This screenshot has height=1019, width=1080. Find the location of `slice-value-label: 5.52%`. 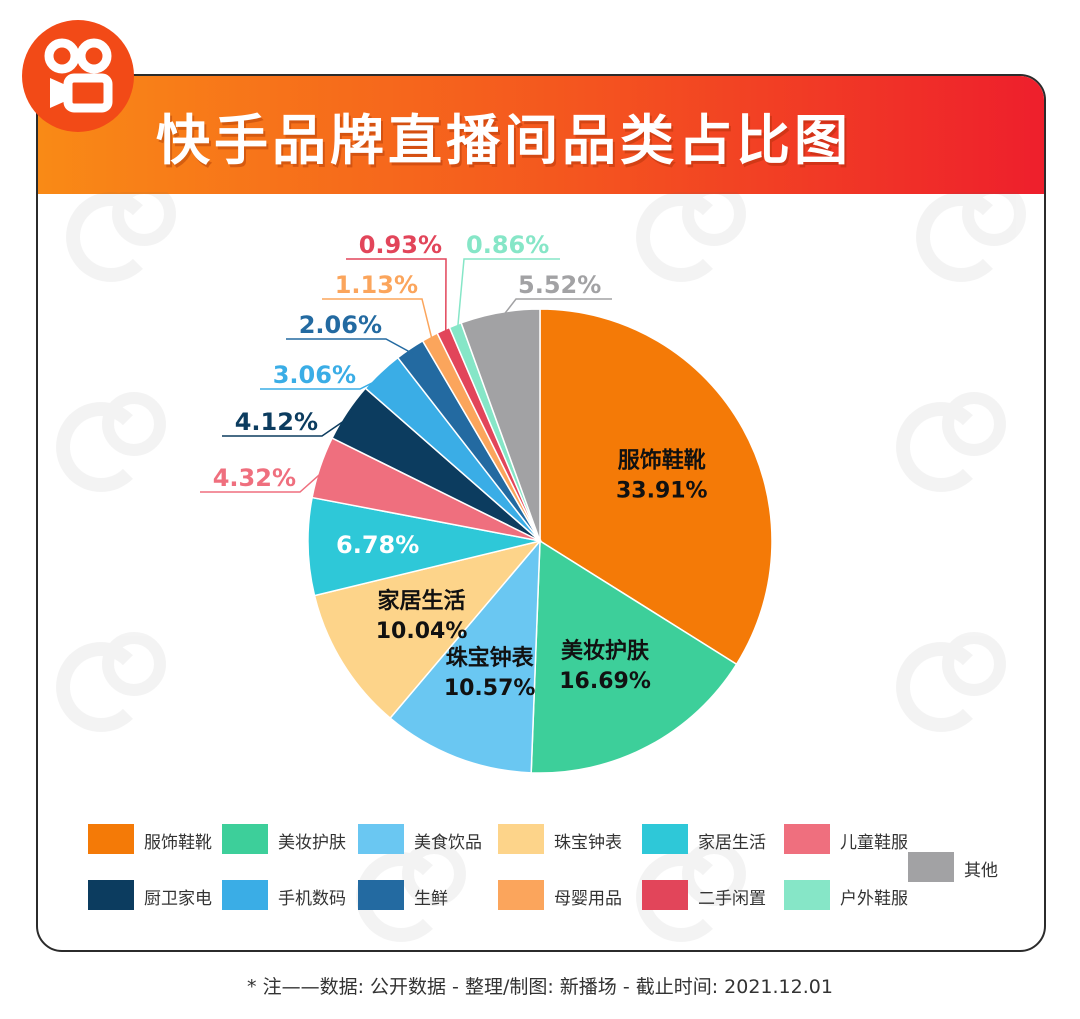

slice-value-label: 5.52% is located at coordinates (559, 285).